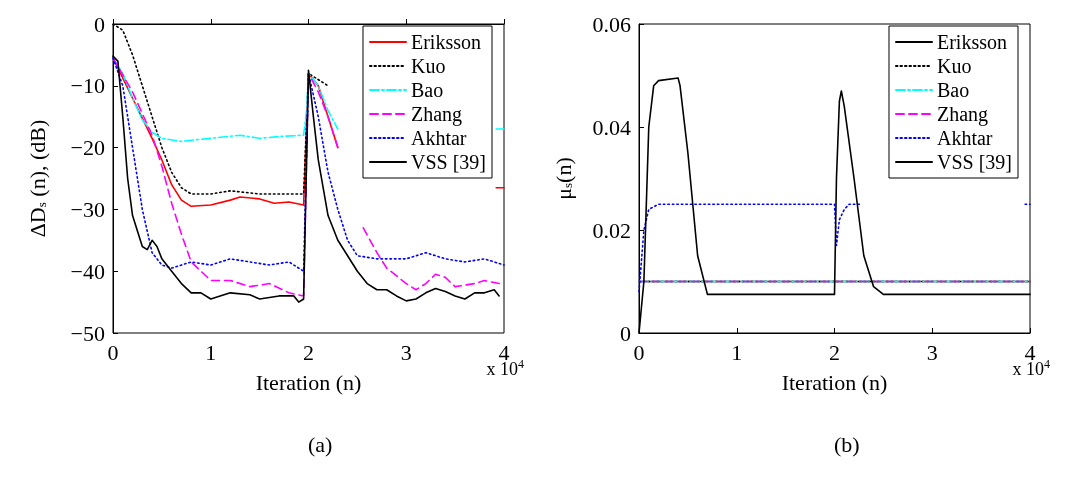 The width and height of the screenshot is (1068, 485). What do you see at coordinates (611, 230) in the screenshot?
I see `y-tick-label: 0.02` at bounding box center [611, 230].